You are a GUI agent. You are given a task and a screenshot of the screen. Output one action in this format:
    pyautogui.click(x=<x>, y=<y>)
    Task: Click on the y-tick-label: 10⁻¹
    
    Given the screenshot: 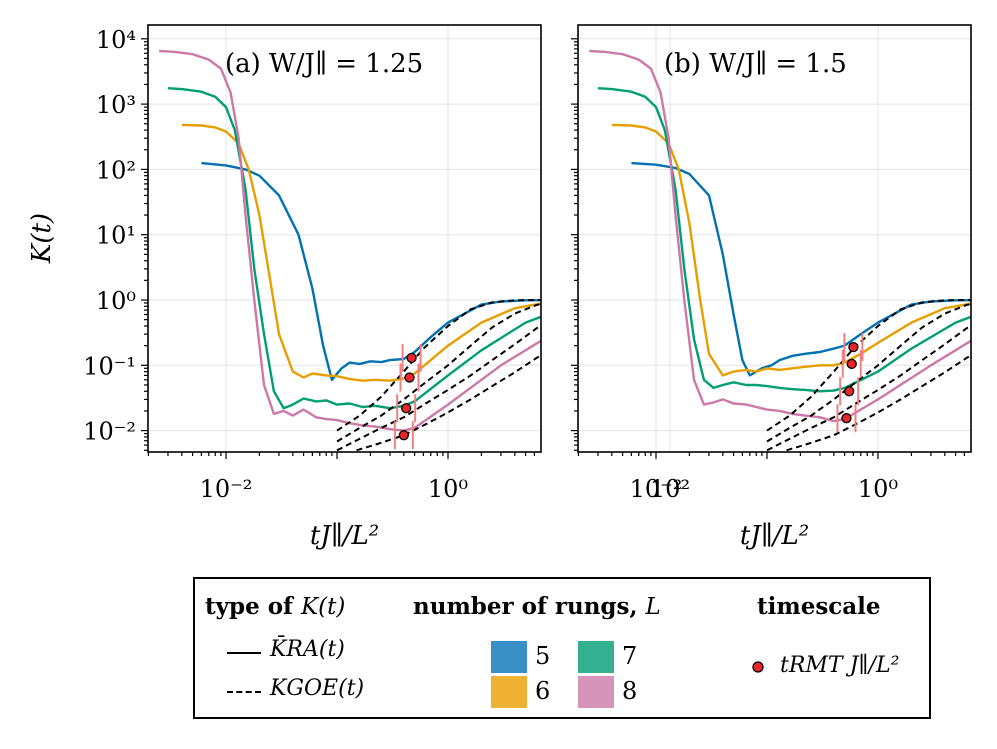 What is the action you would take?
    pyautogui.click(x=109, y=366)
    